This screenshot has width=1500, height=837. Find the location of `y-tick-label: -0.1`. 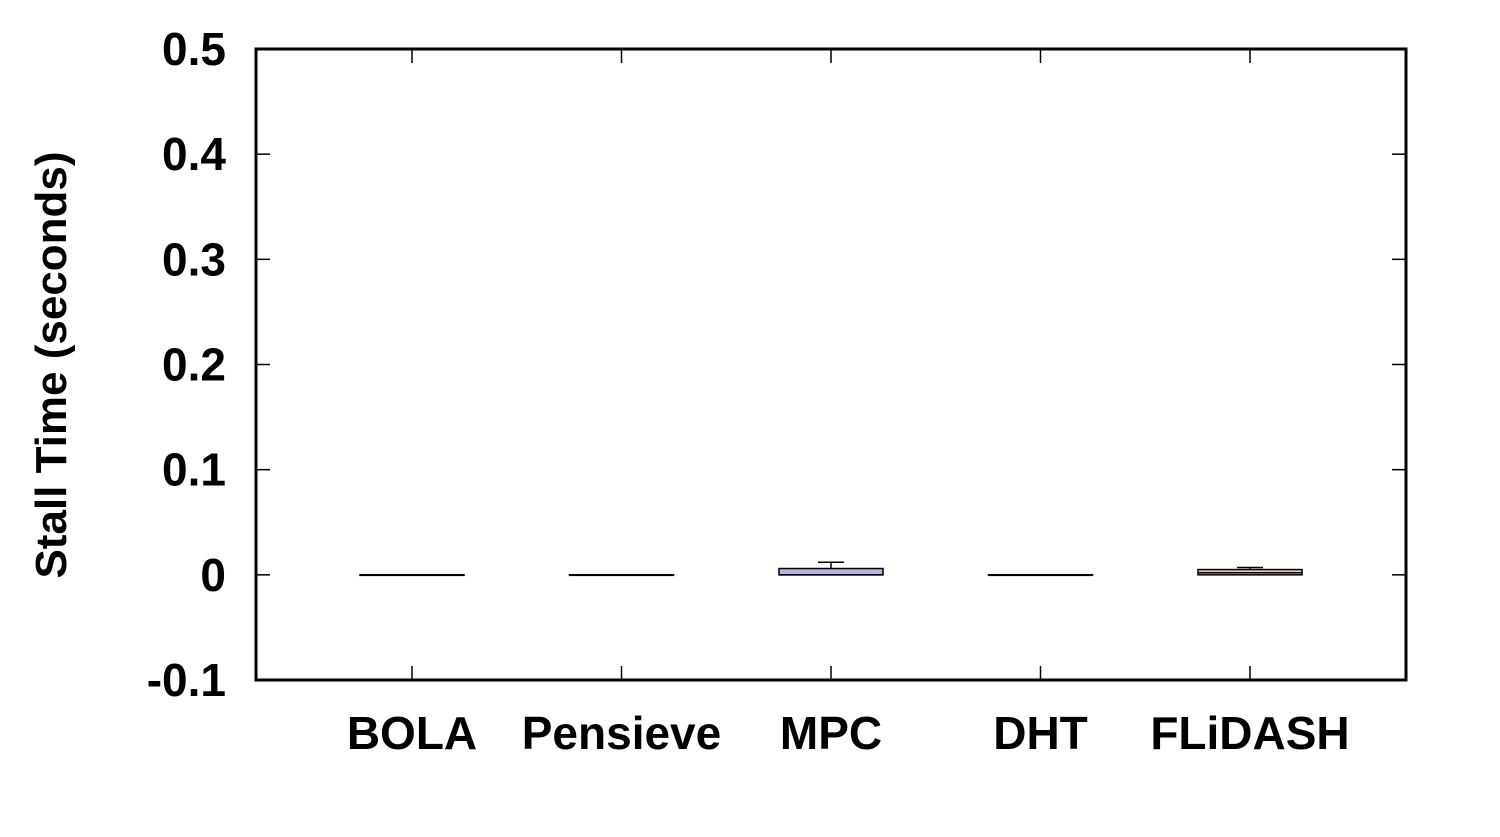

y-tick-label: -0.1 is located at coordinates (186, 680).